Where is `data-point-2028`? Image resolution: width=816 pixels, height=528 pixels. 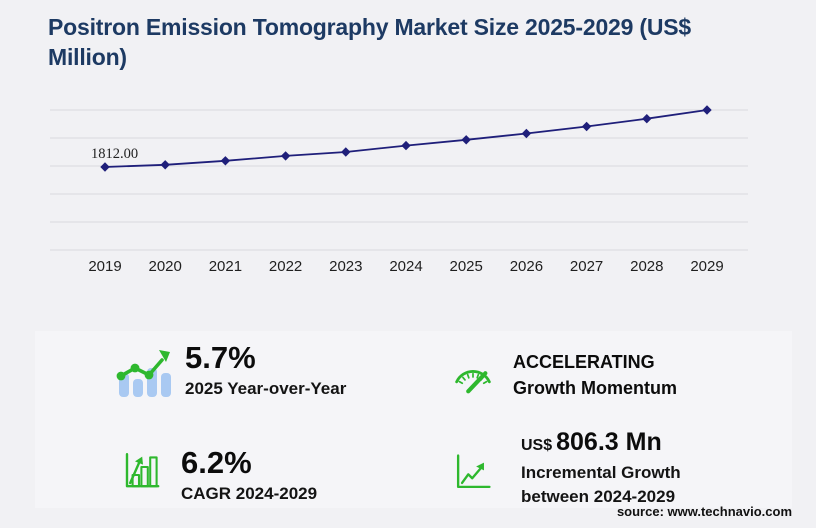
data-point-2028 is located at coordinates (647, 119).